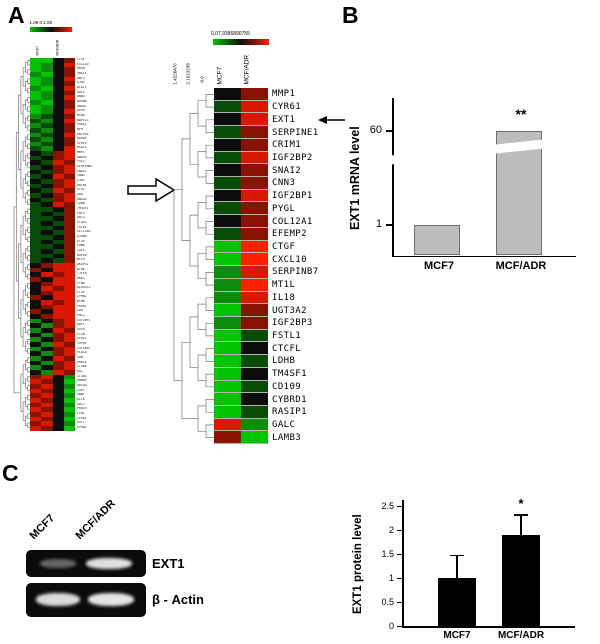 The image size is (600, 644). I want to click on gene-label: ABP1, so click(81, 325).